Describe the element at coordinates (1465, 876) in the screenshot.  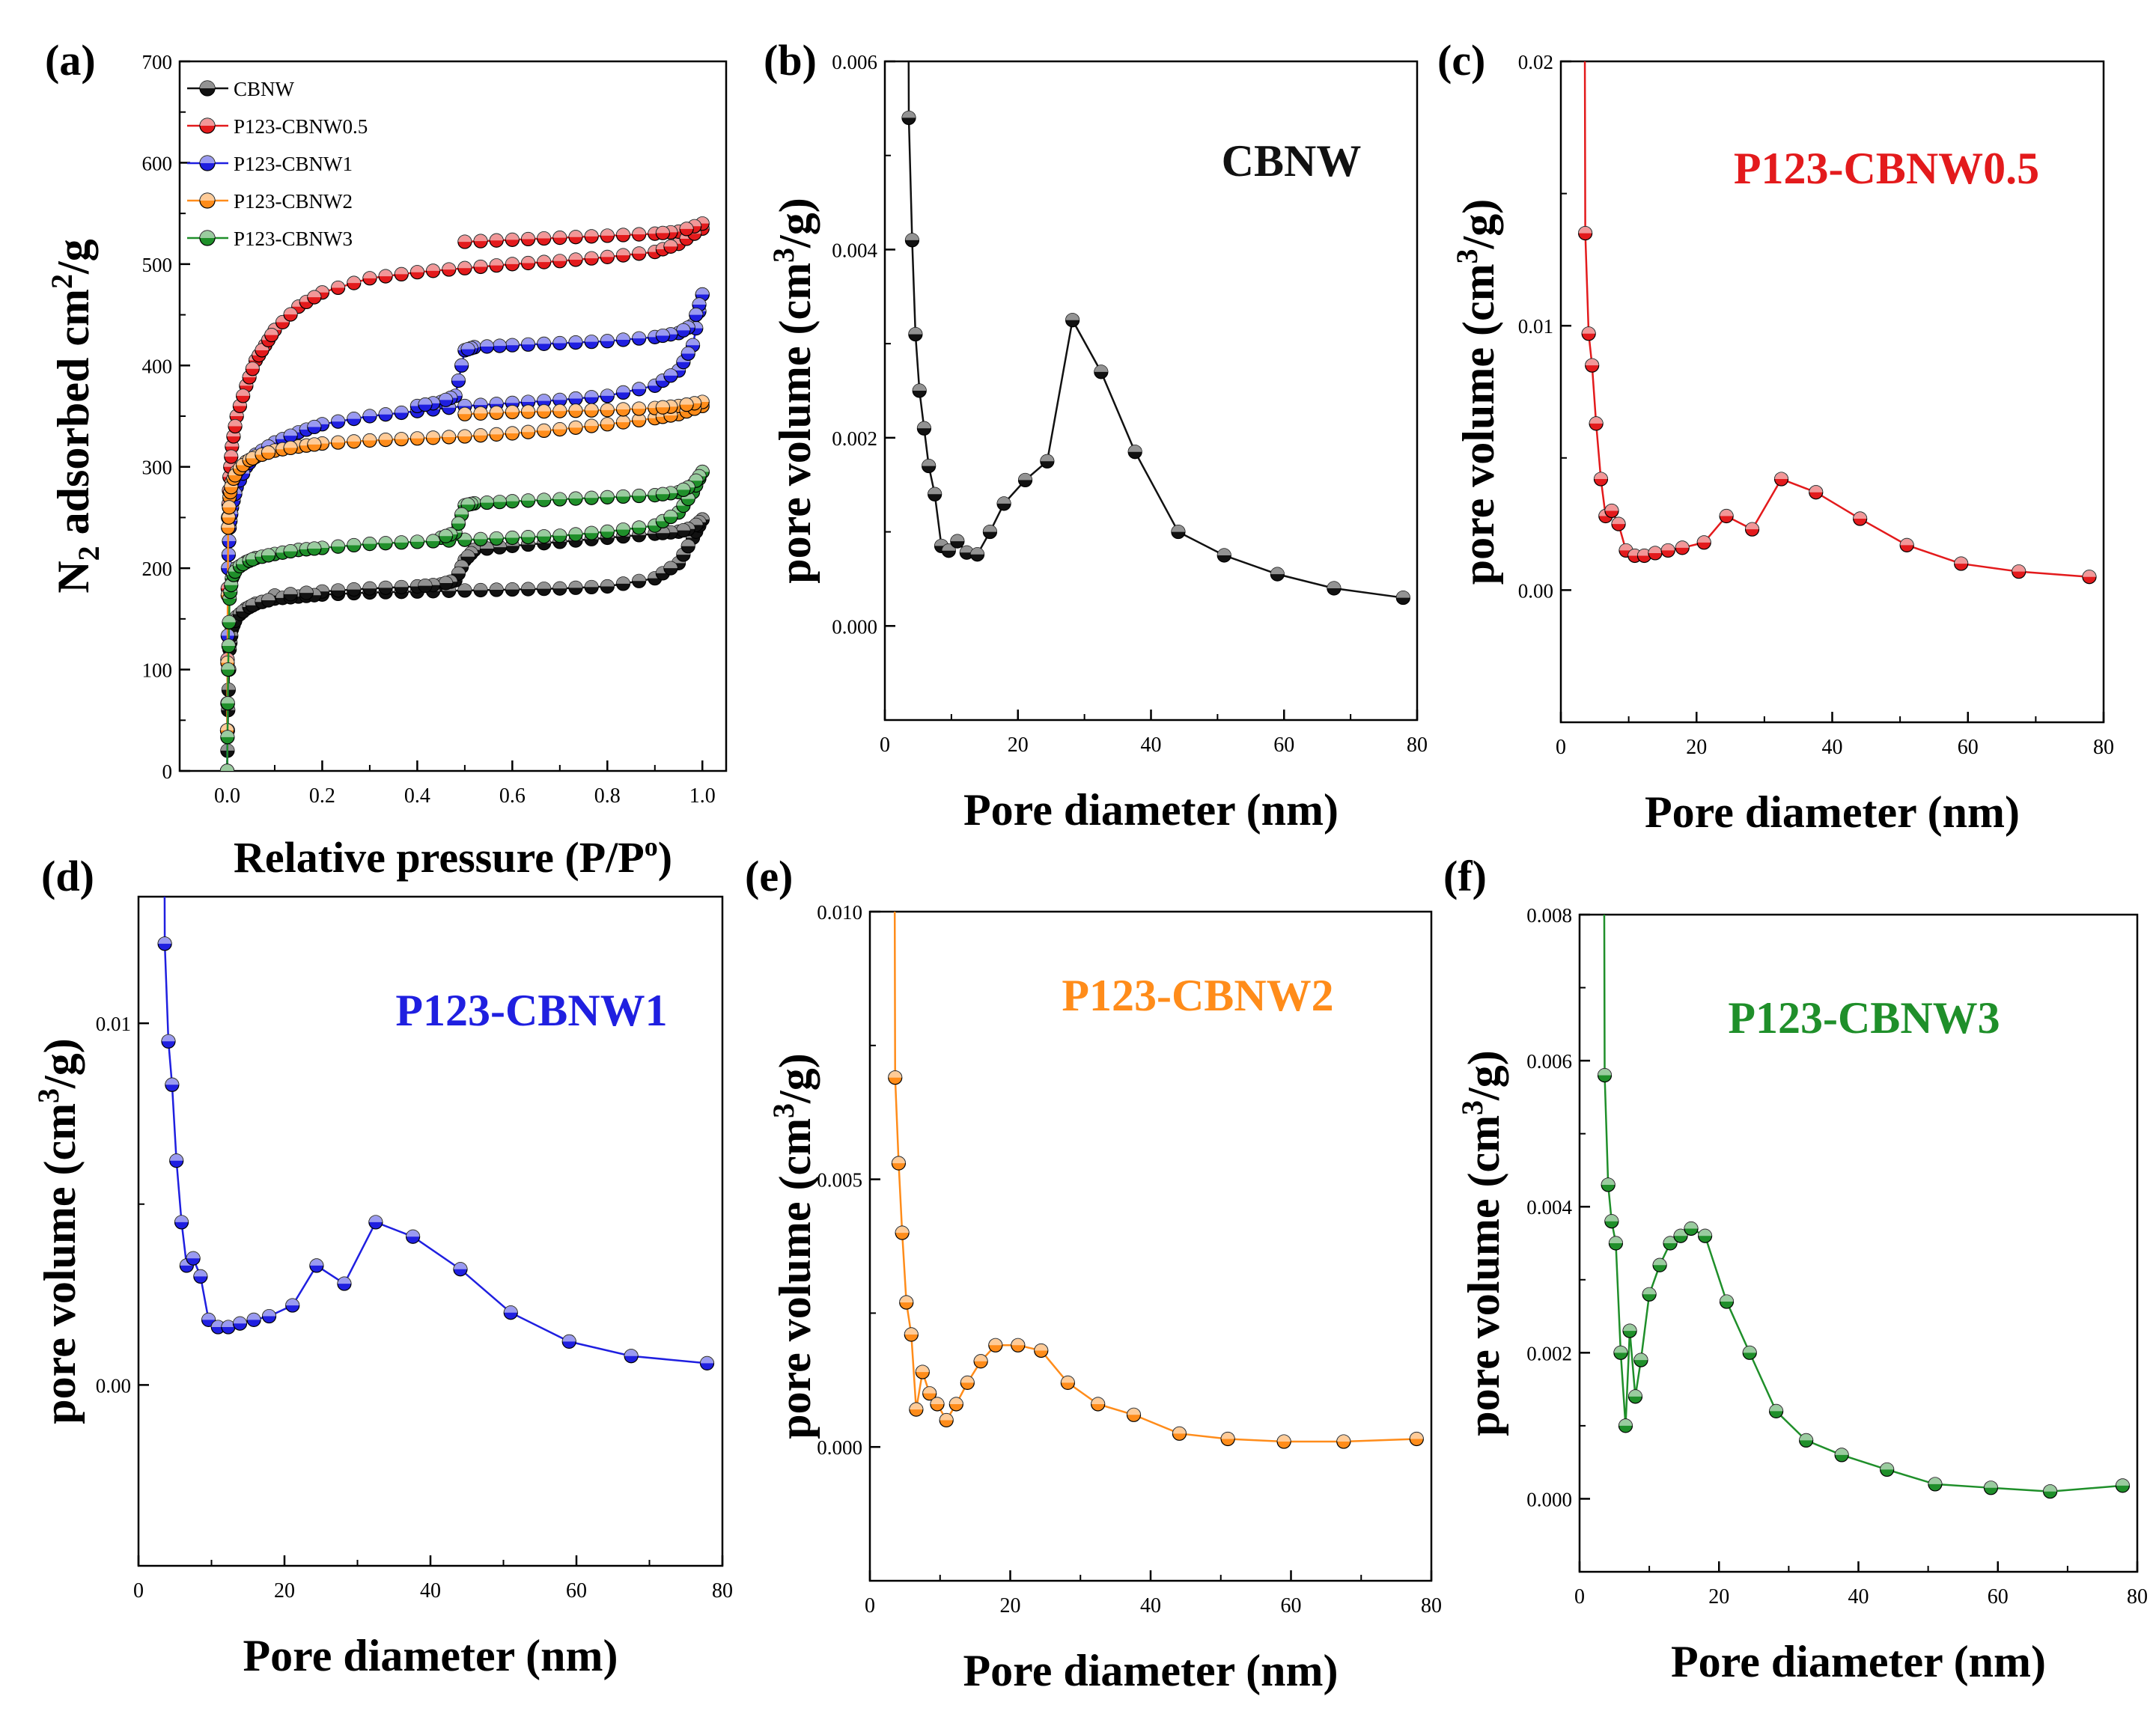
I see `panel-label: (f)` at that location.